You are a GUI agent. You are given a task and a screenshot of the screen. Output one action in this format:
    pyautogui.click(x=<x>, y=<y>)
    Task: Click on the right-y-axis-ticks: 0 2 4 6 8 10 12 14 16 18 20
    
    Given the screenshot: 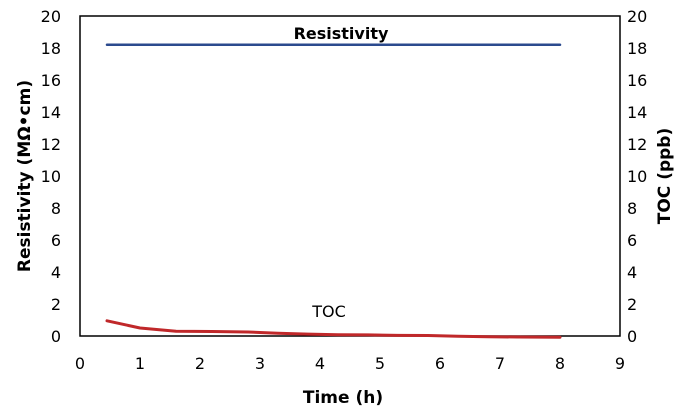 What is the action you would take?
    pyautogui.click(x=637, y=176)
    